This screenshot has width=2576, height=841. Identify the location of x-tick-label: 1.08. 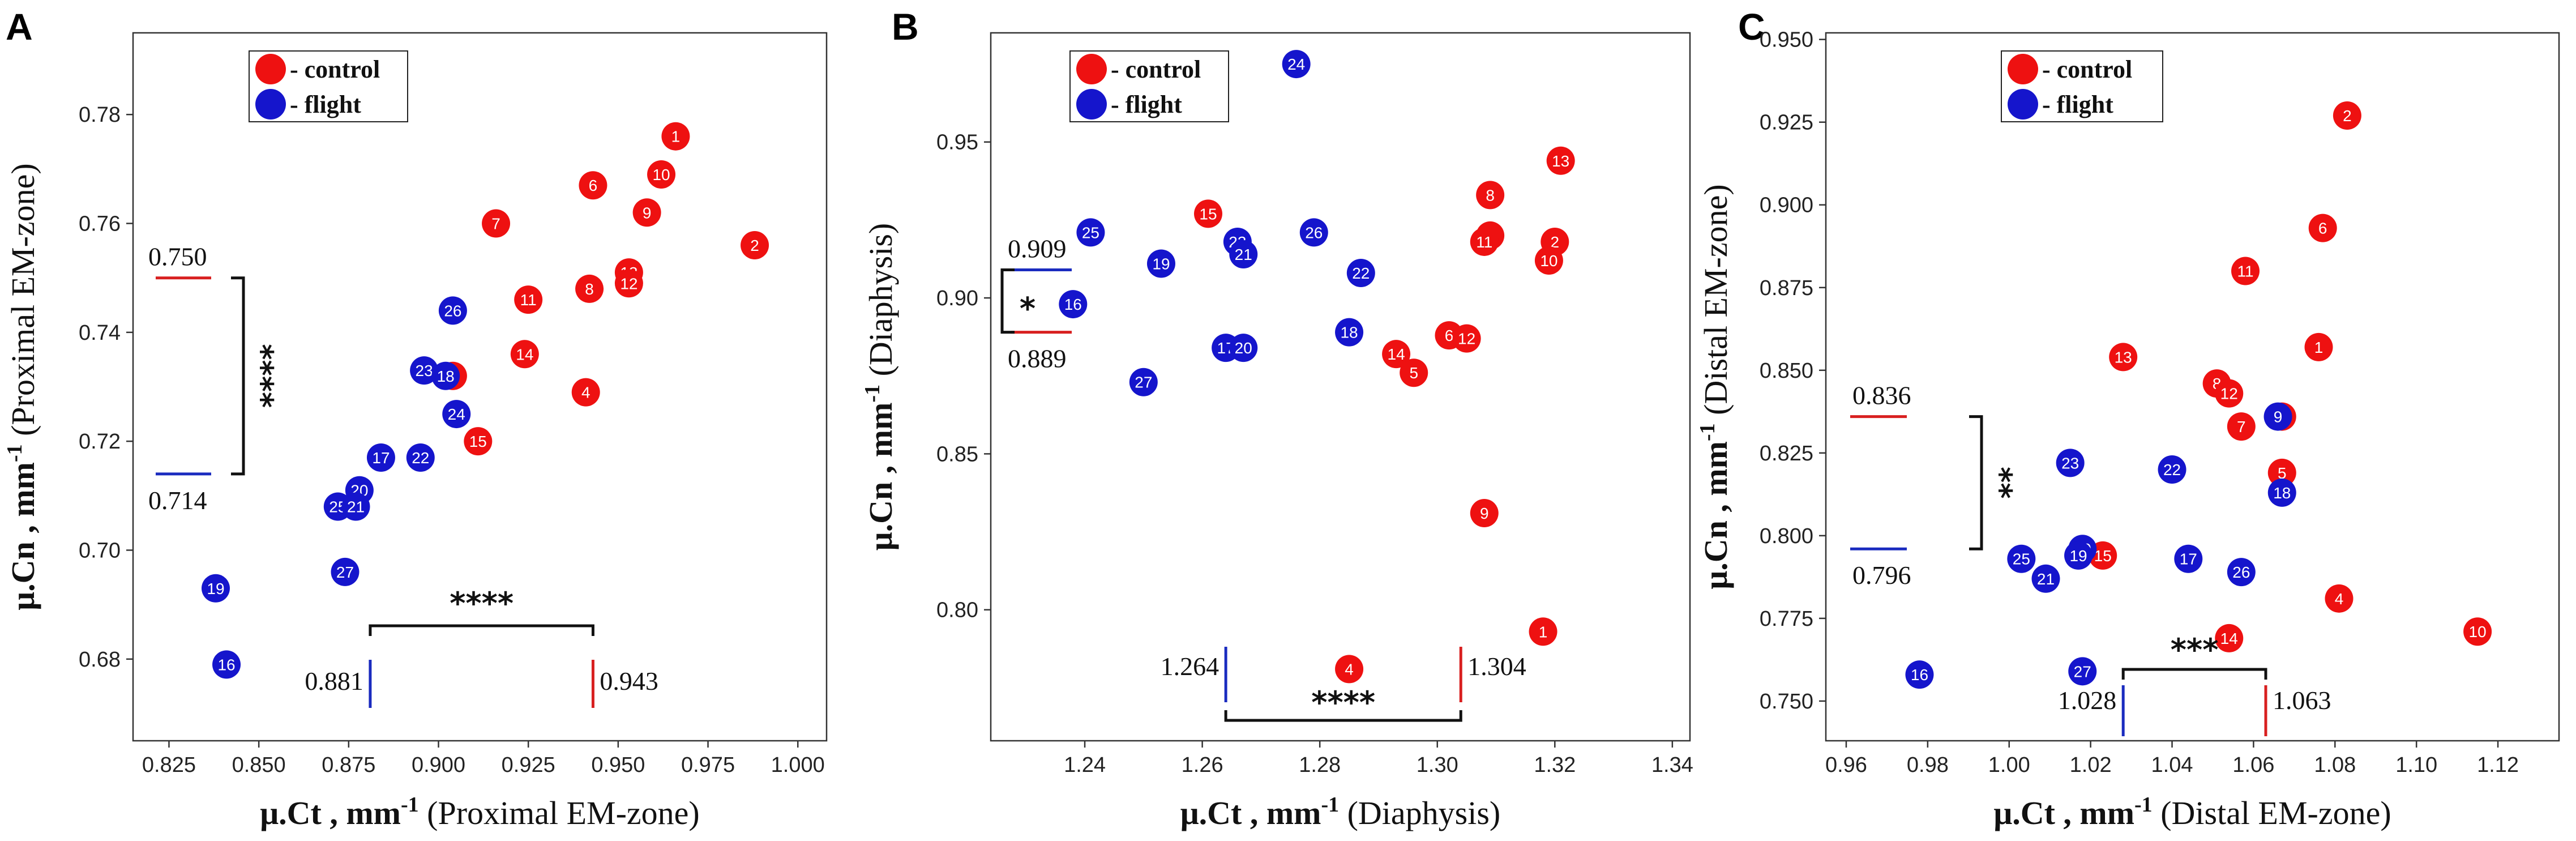
(2335, 765).